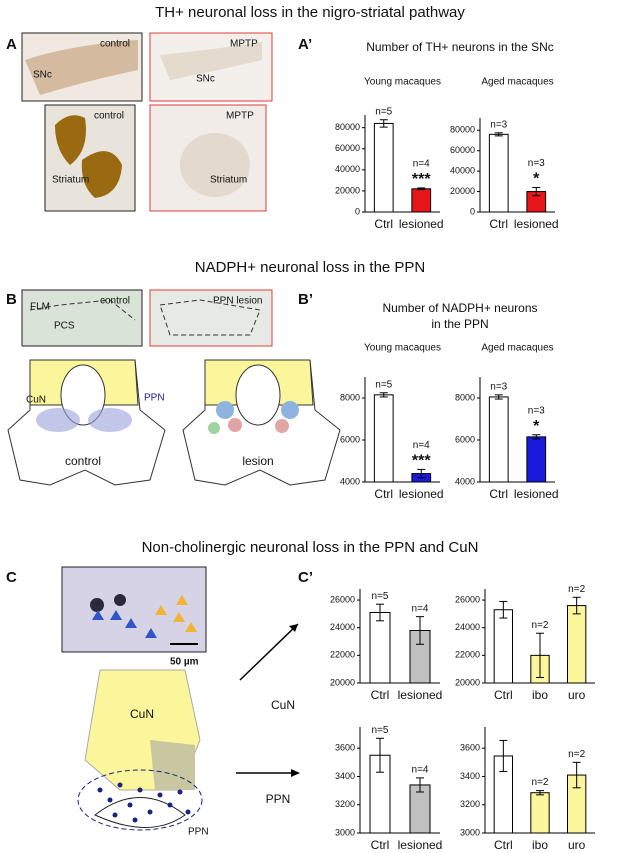 The width and height of the screenshot is (620, 853). What do you see at coordinates (459, 308) in the screenshot?
I see `panel-title: Number of NADPH+ neurons` at bounding box center [459, 308].